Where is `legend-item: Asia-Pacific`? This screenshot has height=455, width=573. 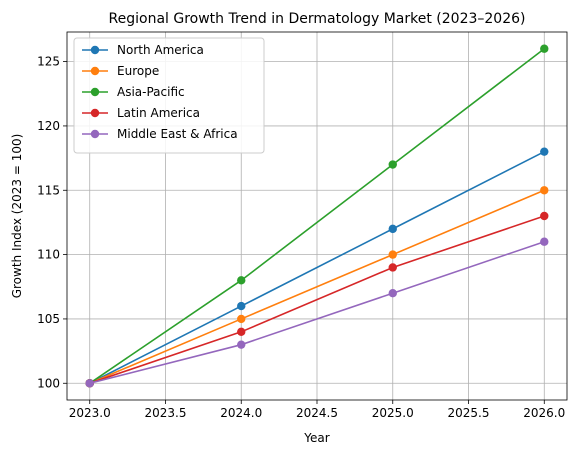 legend-item: Asia-Pacific is located at coordinates (133, 92).